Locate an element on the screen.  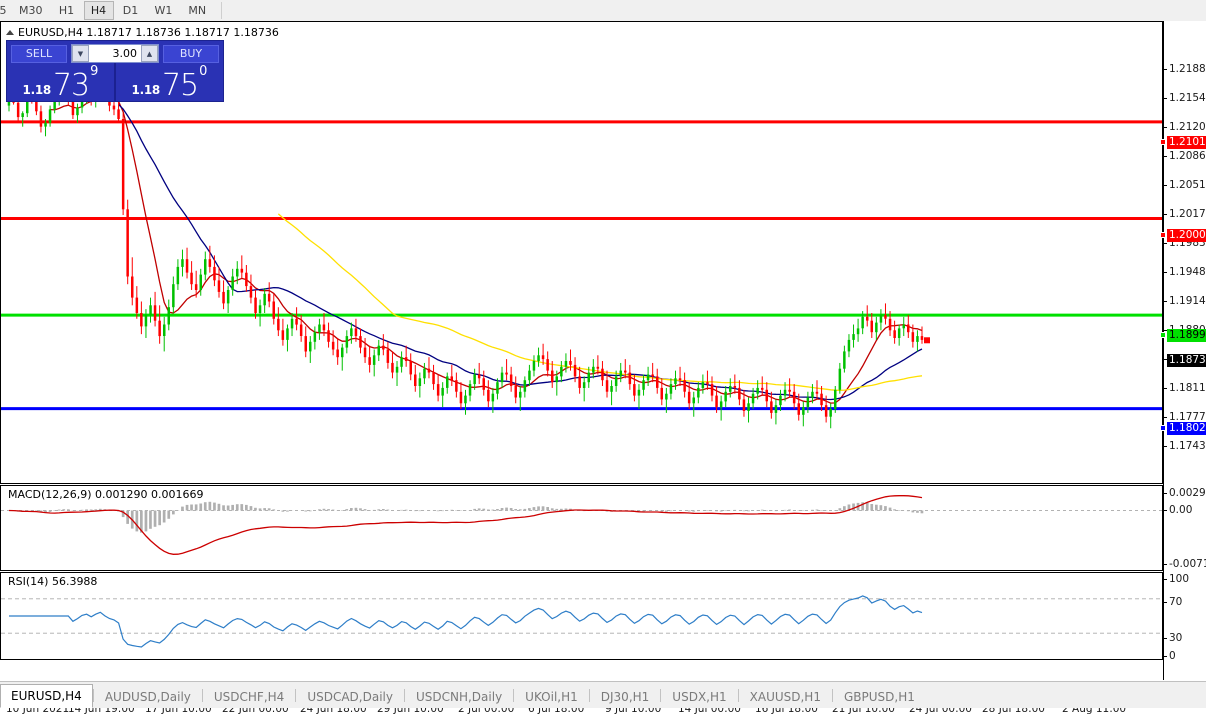
sell-button: SELL is located at coordinates (39, 54).